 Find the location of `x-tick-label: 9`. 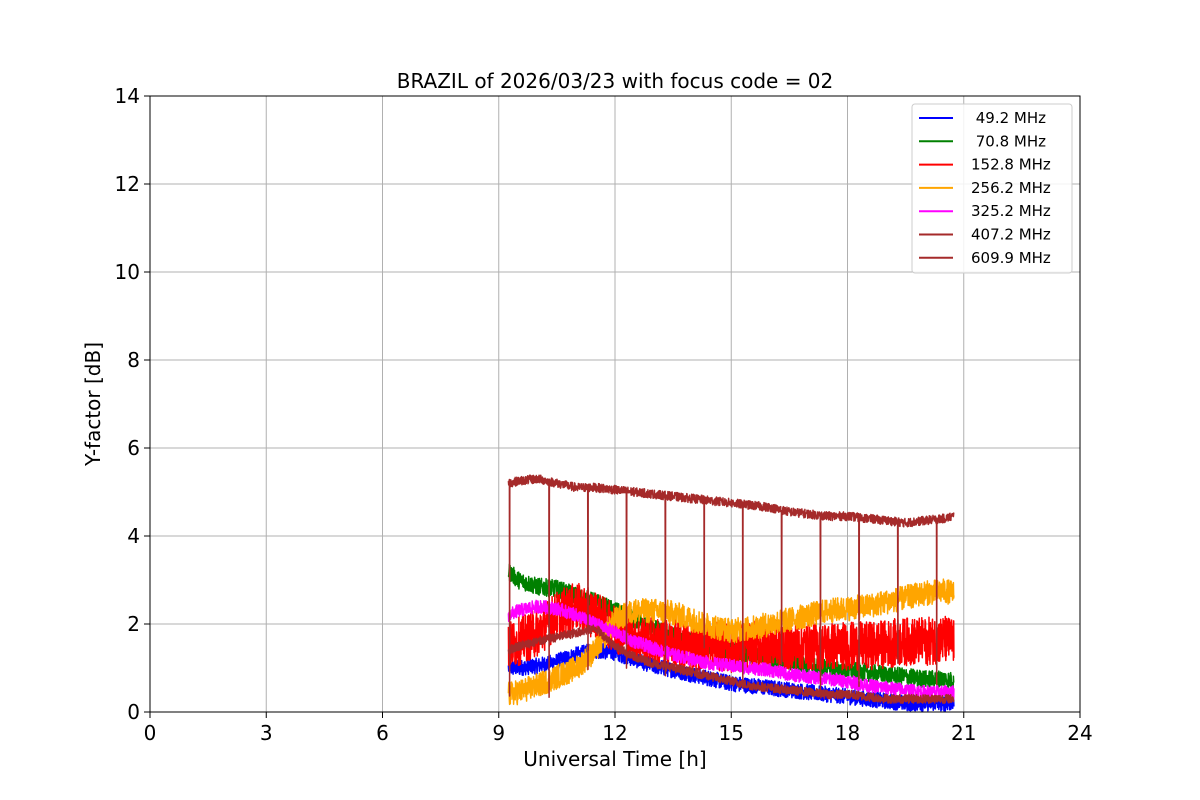

x-tick-label: 9 is located at coordinates (498, 733).